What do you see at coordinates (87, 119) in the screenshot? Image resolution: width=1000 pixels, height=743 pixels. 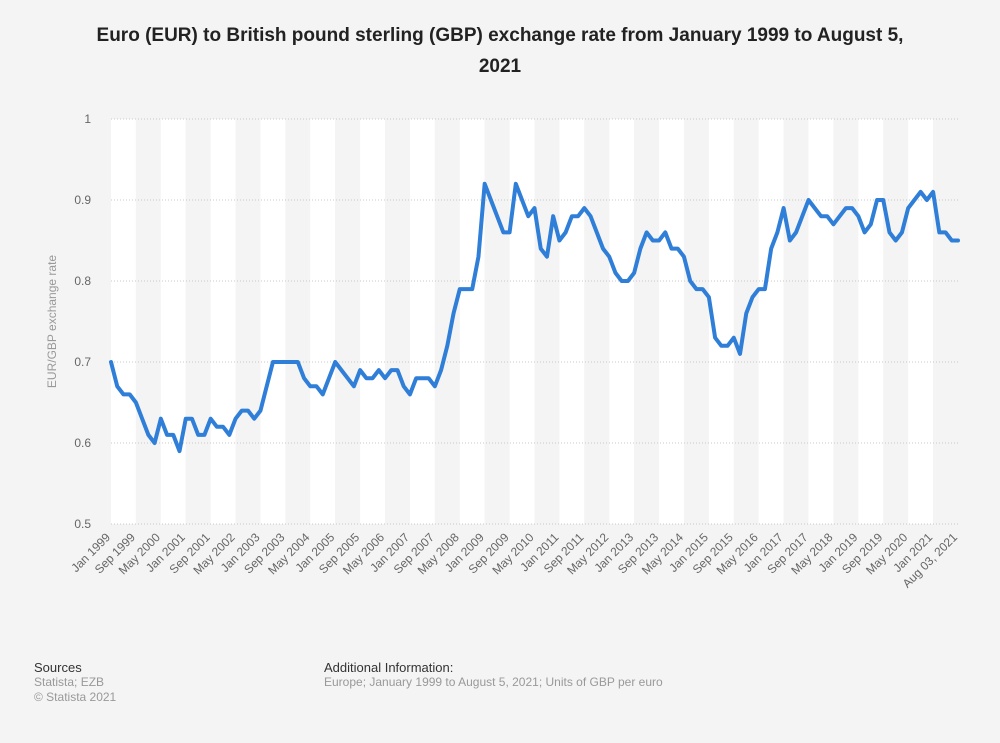 I see `y-tick-label: 1` at bounding box center [87, 119].